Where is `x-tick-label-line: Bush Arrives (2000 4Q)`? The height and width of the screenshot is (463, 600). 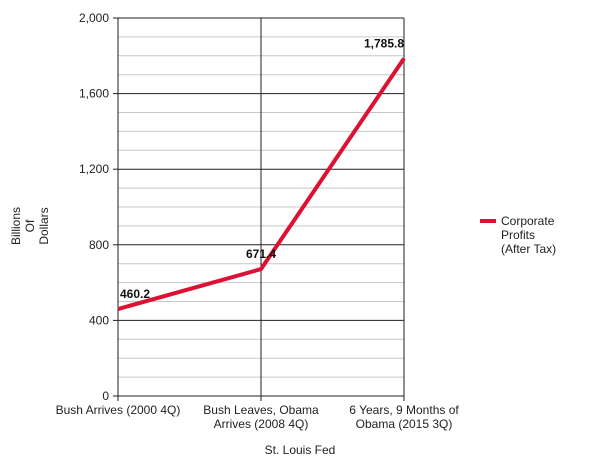 x-tick-label-line: Bush Arrives (2000 4Q) is located at coordinates (118, 410).